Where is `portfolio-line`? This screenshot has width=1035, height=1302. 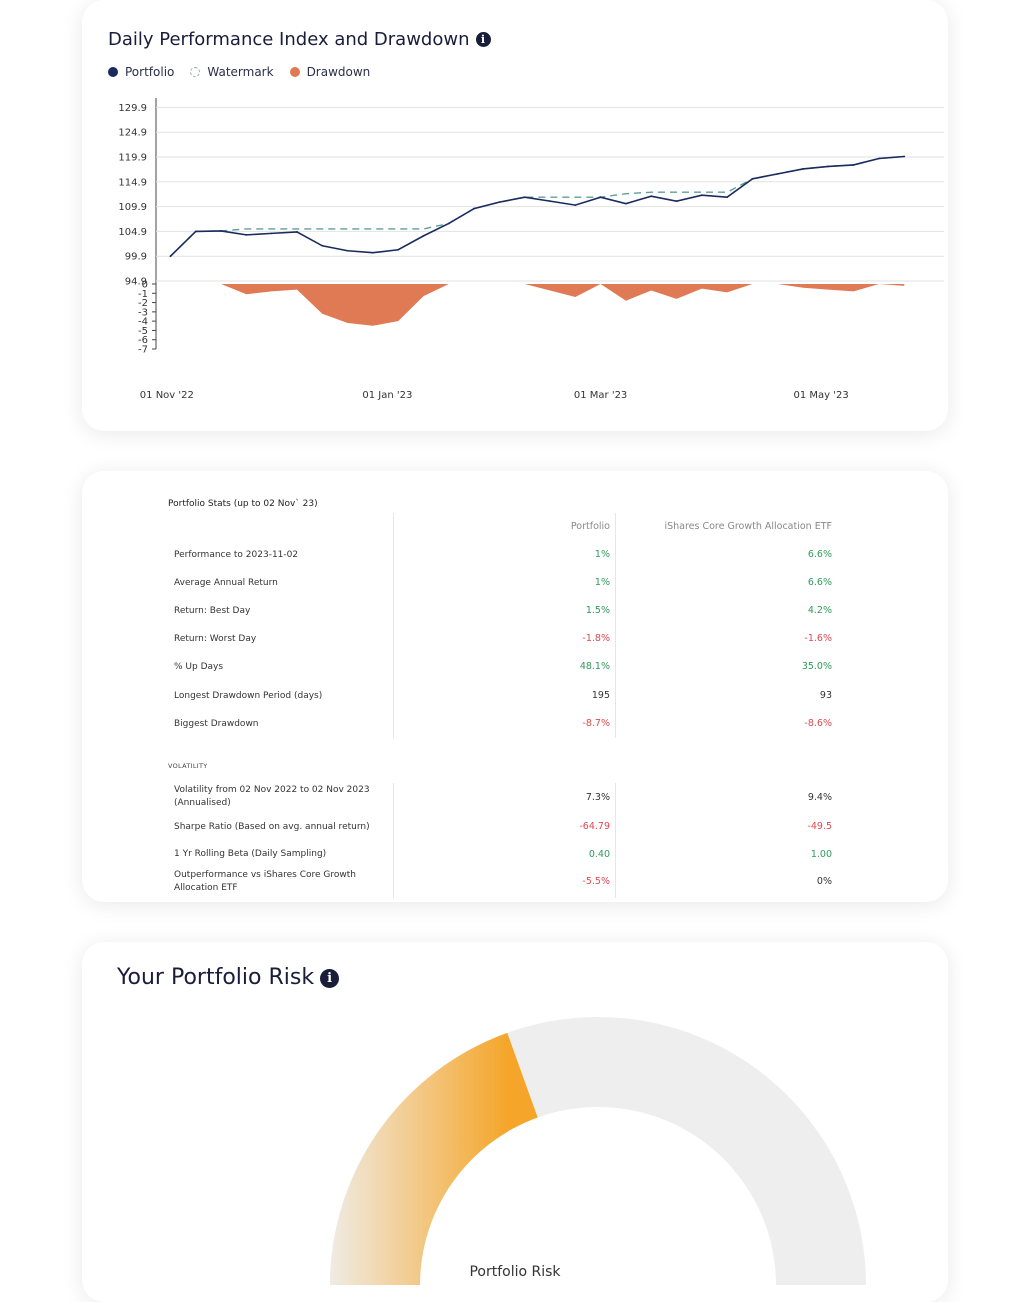 portfolio-line is located at coordinates (537, 206).